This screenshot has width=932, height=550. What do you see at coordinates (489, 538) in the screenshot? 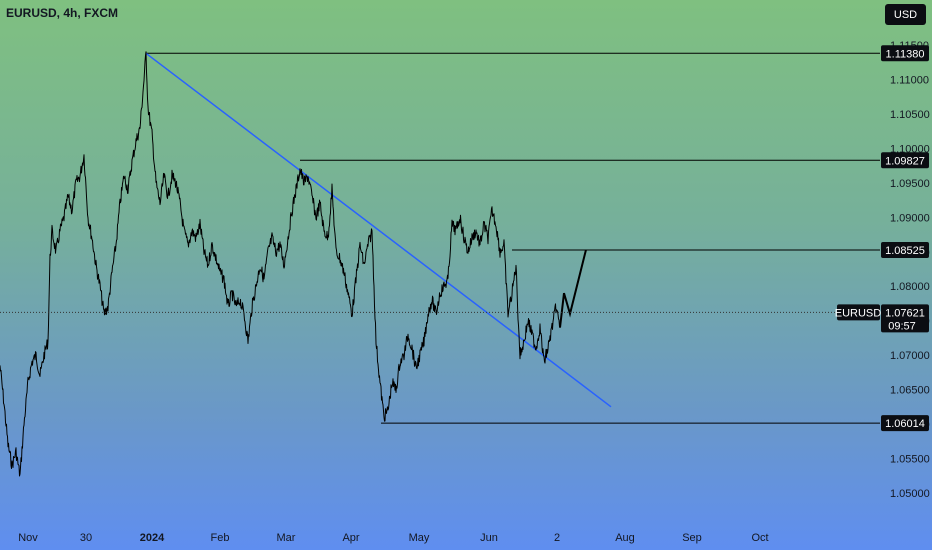
I see `time-tick: Jun` at bounding box center [489, 538].